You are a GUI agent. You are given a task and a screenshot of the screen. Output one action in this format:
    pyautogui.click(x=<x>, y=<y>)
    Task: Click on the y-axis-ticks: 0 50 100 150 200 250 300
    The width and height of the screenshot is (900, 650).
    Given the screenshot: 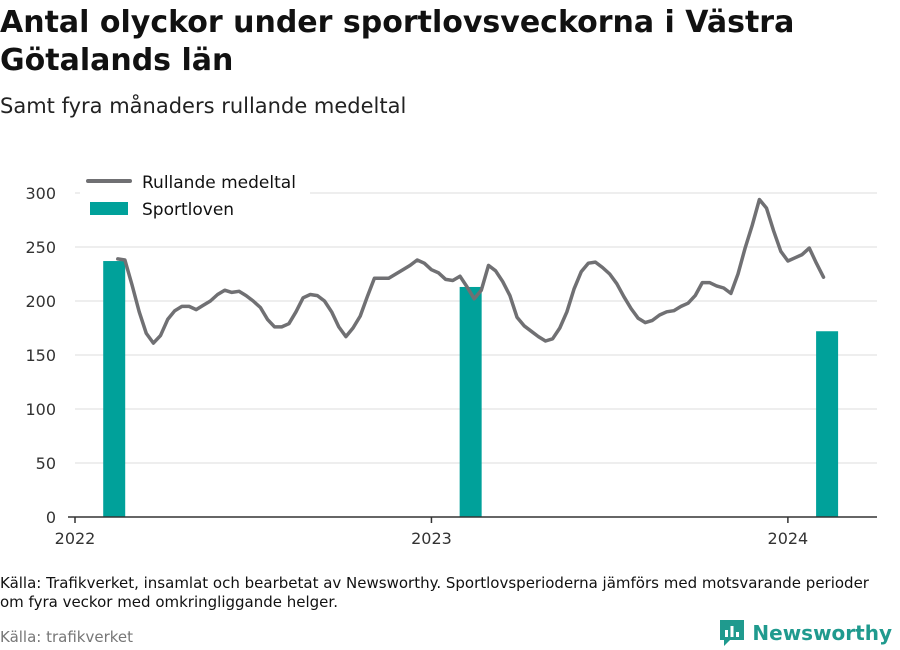 What is the action you would take?
    pyautogui.click(x=40, y=355)
    